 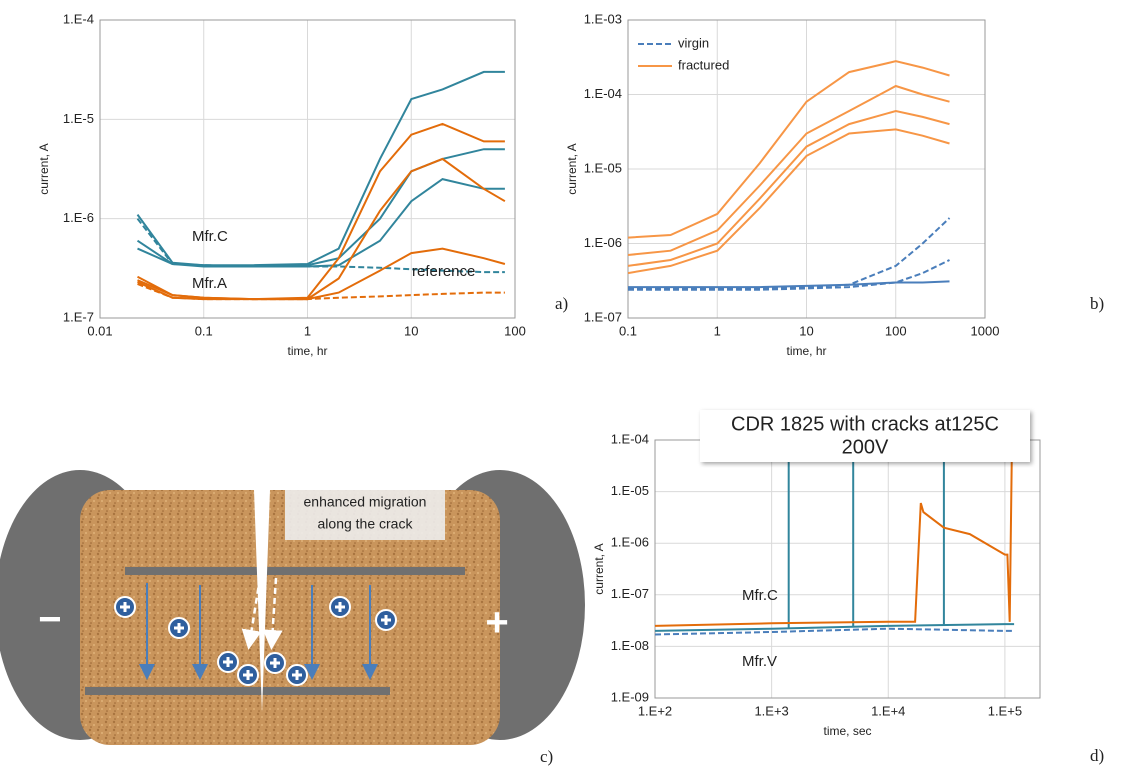 What do you see at coordinates (78, 18) in the screenshot?
I see `y-tick-label: 1.E-4` at bounding box center [78, 18].